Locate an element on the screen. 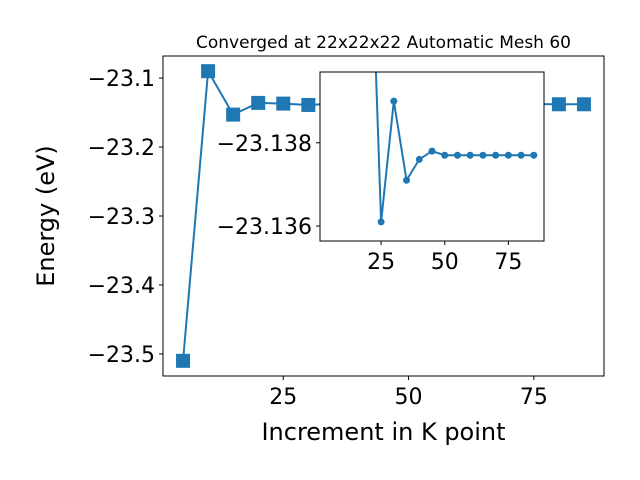 The height and width of the screenshot is (480, 640). x-axis-label: Increment in K point is located at coordinates (383, 432).